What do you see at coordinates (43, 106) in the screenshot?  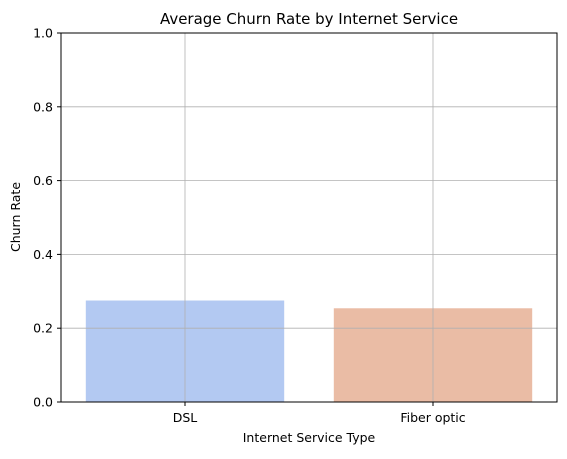 I see `y-tick-label-4: 0.8` at bounding box center [43, 106].